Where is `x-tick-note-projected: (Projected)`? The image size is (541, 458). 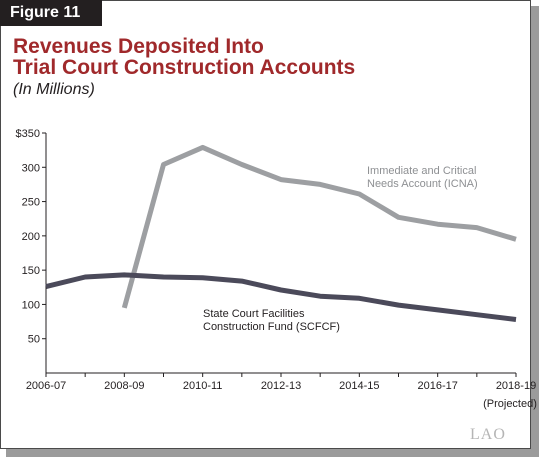
x-tick-note-projected: (Projected) is located at coordinates (510, 404).